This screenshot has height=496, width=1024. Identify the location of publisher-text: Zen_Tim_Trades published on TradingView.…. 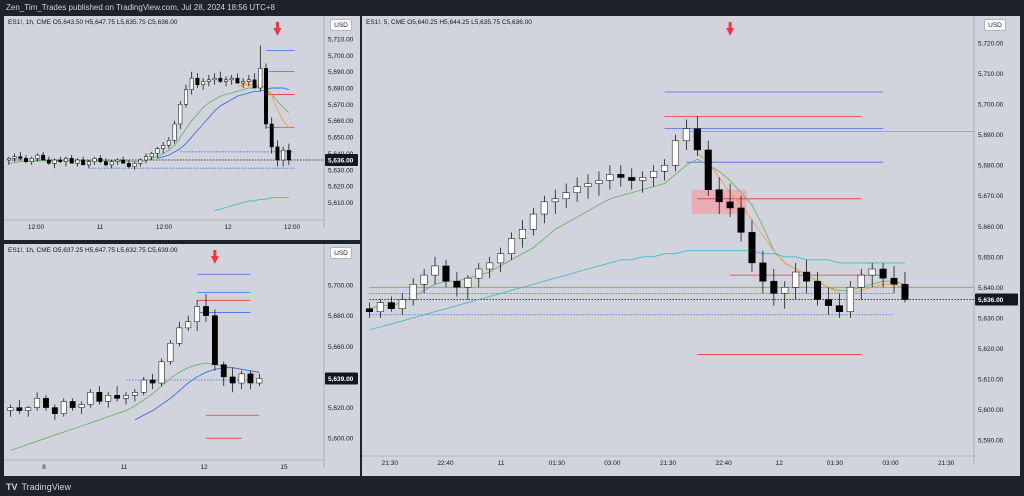
(140, 7).